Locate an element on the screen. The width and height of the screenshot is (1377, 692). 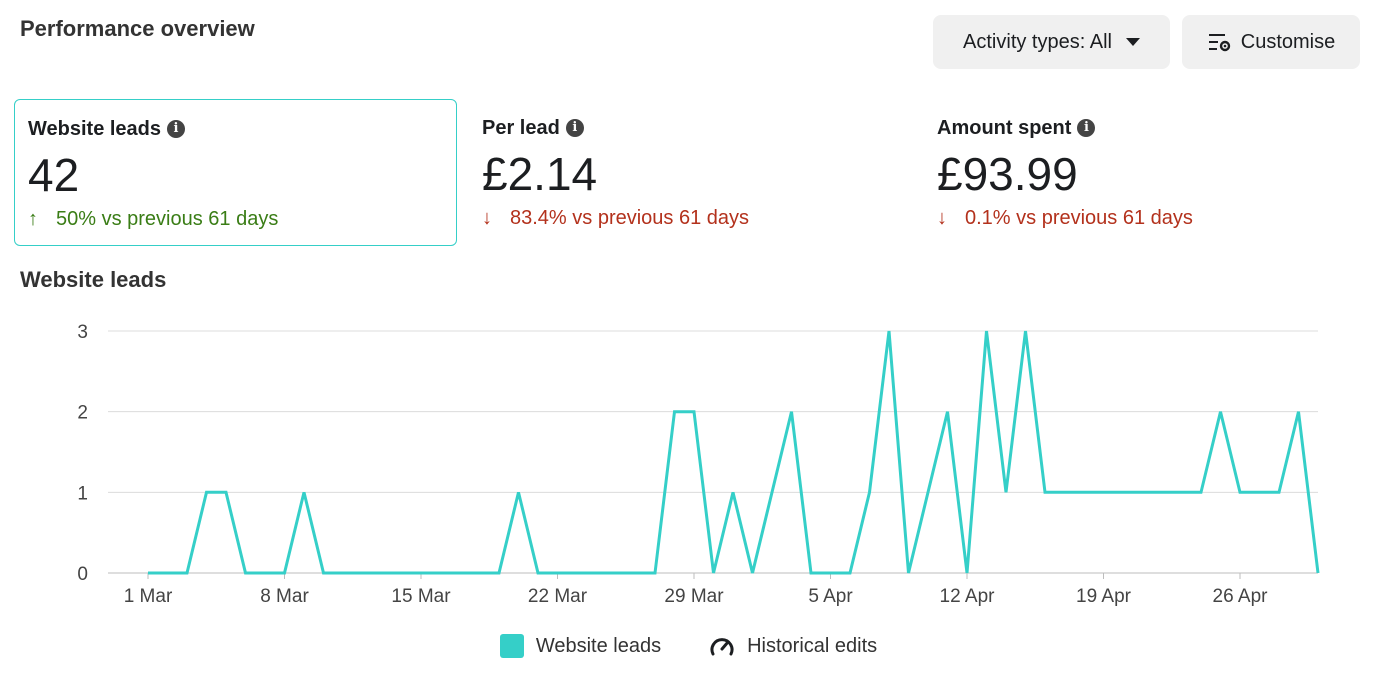
x-tick-label: 1 Mar is located at coordinates (148, 596).